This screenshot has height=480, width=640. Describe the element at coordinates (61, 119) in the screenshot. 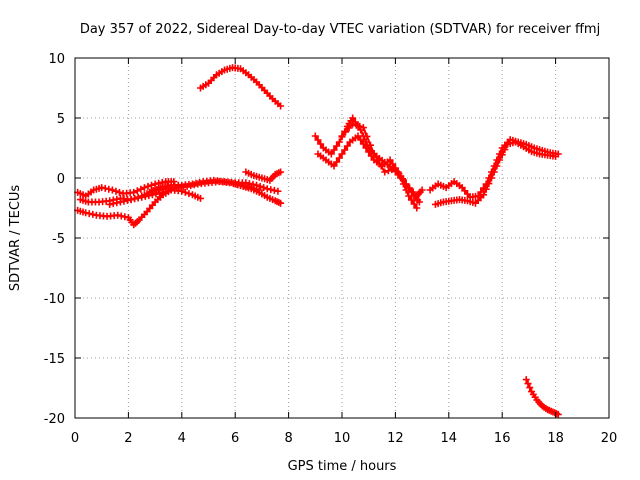

I see `y-tick-label: 5` at that location.